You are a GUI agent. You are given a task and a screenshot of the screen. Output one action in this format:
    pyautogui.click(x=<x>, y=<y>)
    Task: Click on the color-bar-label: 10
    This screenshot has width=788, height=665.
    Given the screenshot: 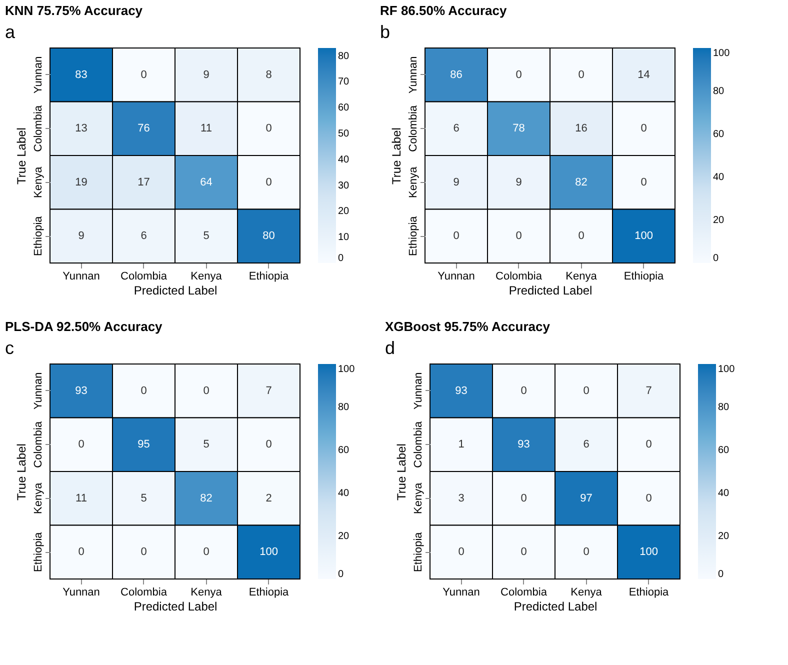 What is the action you would take?
    pyautogui.click(x=344, y=238)
    